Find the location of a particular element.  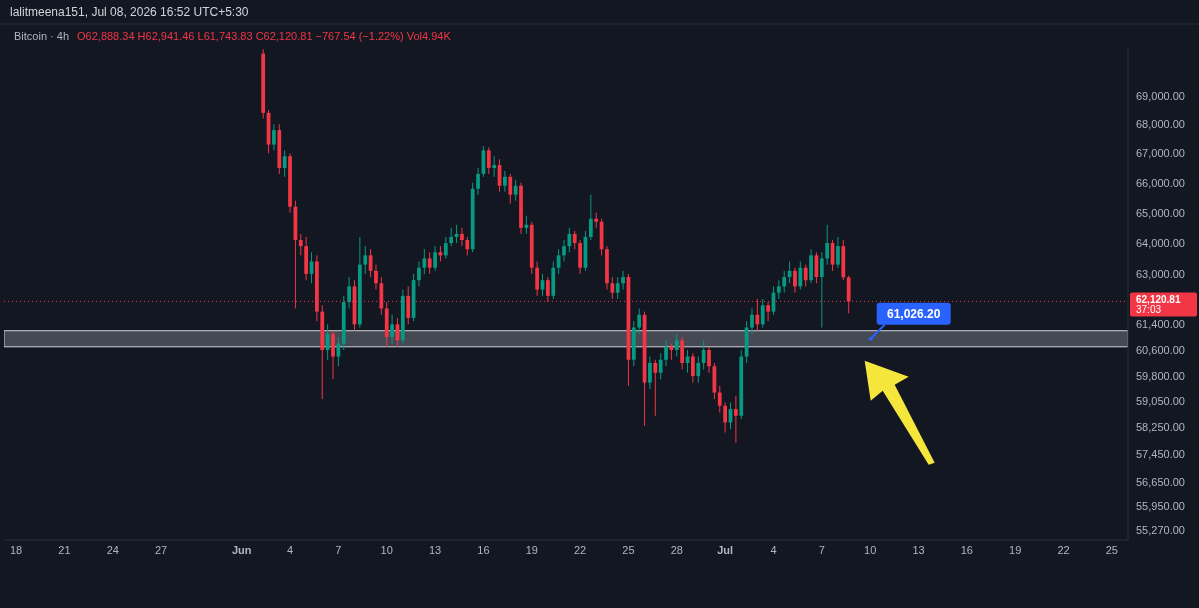

y-tick-label: 66,000.00 is located at coordinates (1160, 182).